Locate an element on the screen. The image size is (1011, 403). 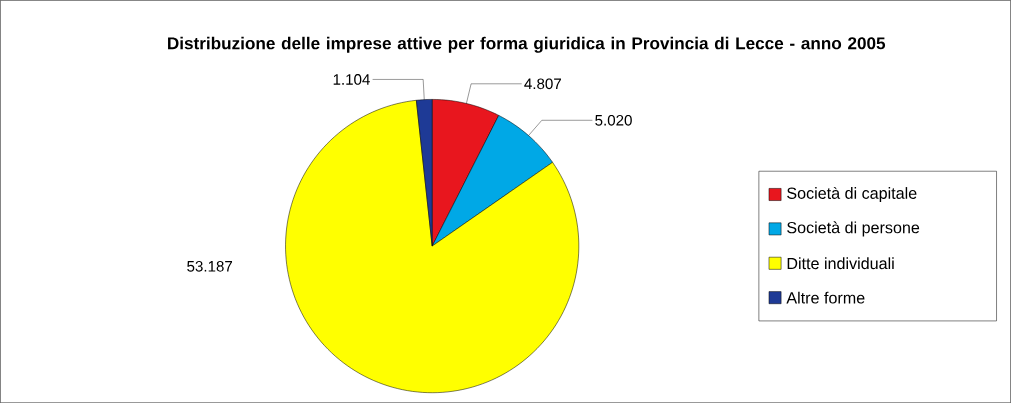
legend-label: Ditte individuali is located at coordinates (840, 263).